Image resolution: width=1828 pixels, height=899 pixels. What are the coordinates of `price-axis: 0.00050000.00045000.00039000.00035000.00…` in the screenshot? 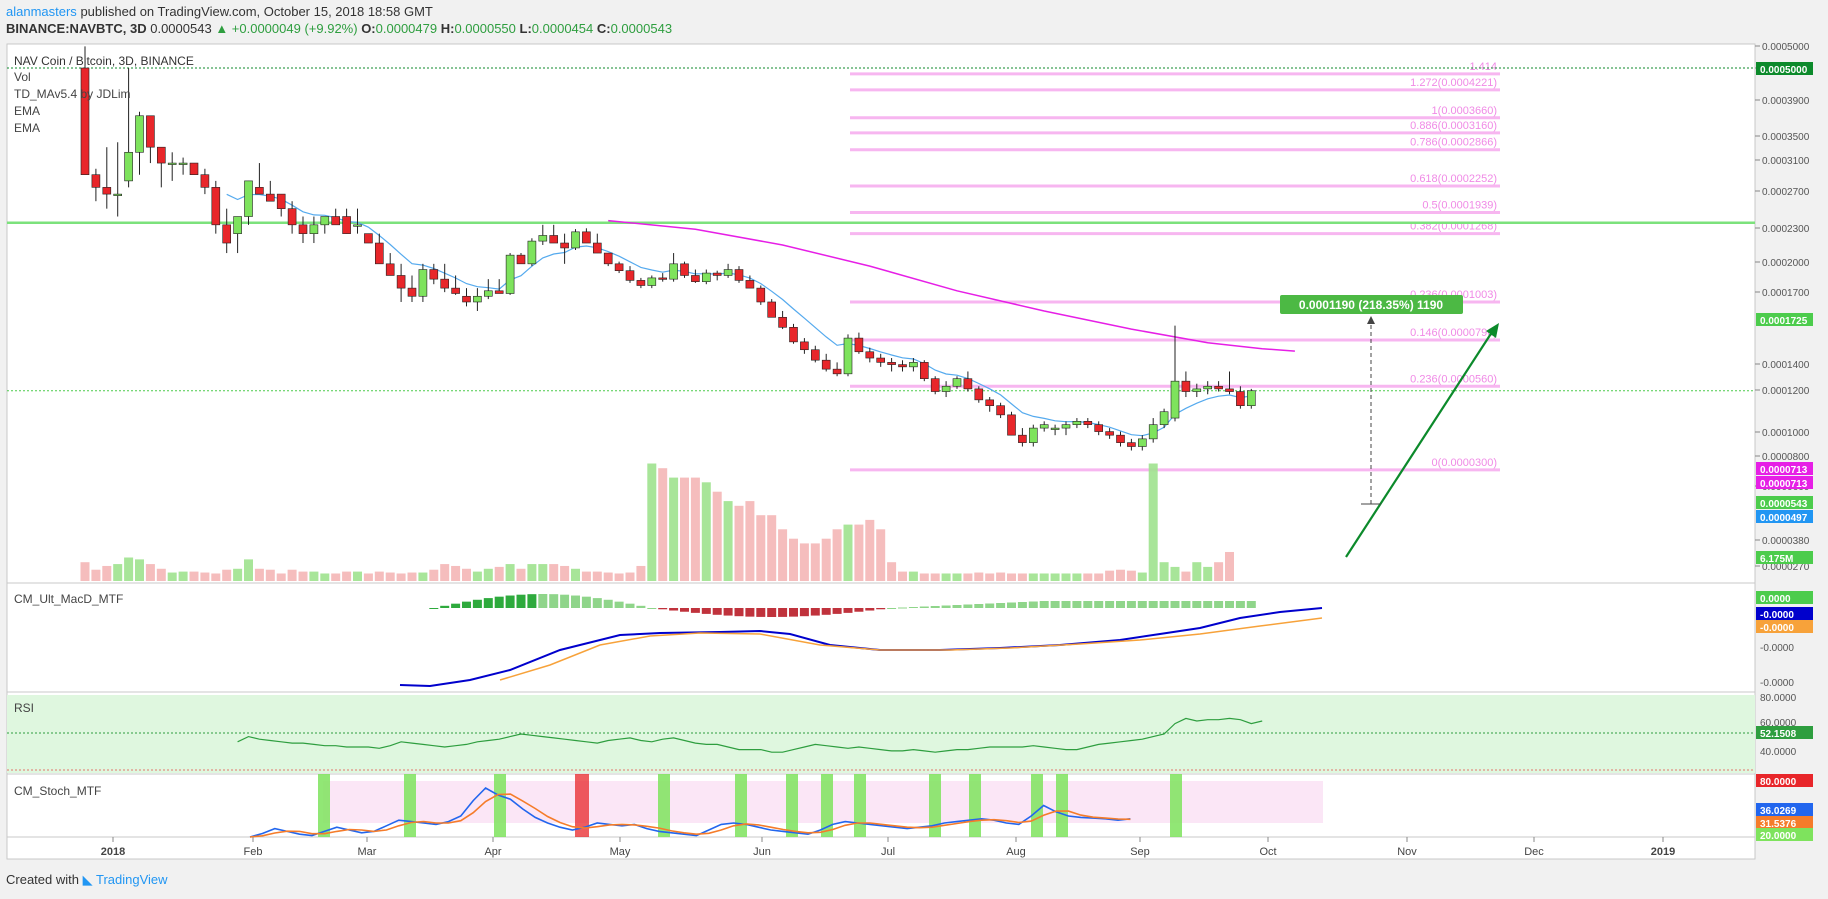 It's located at (1782, 307).